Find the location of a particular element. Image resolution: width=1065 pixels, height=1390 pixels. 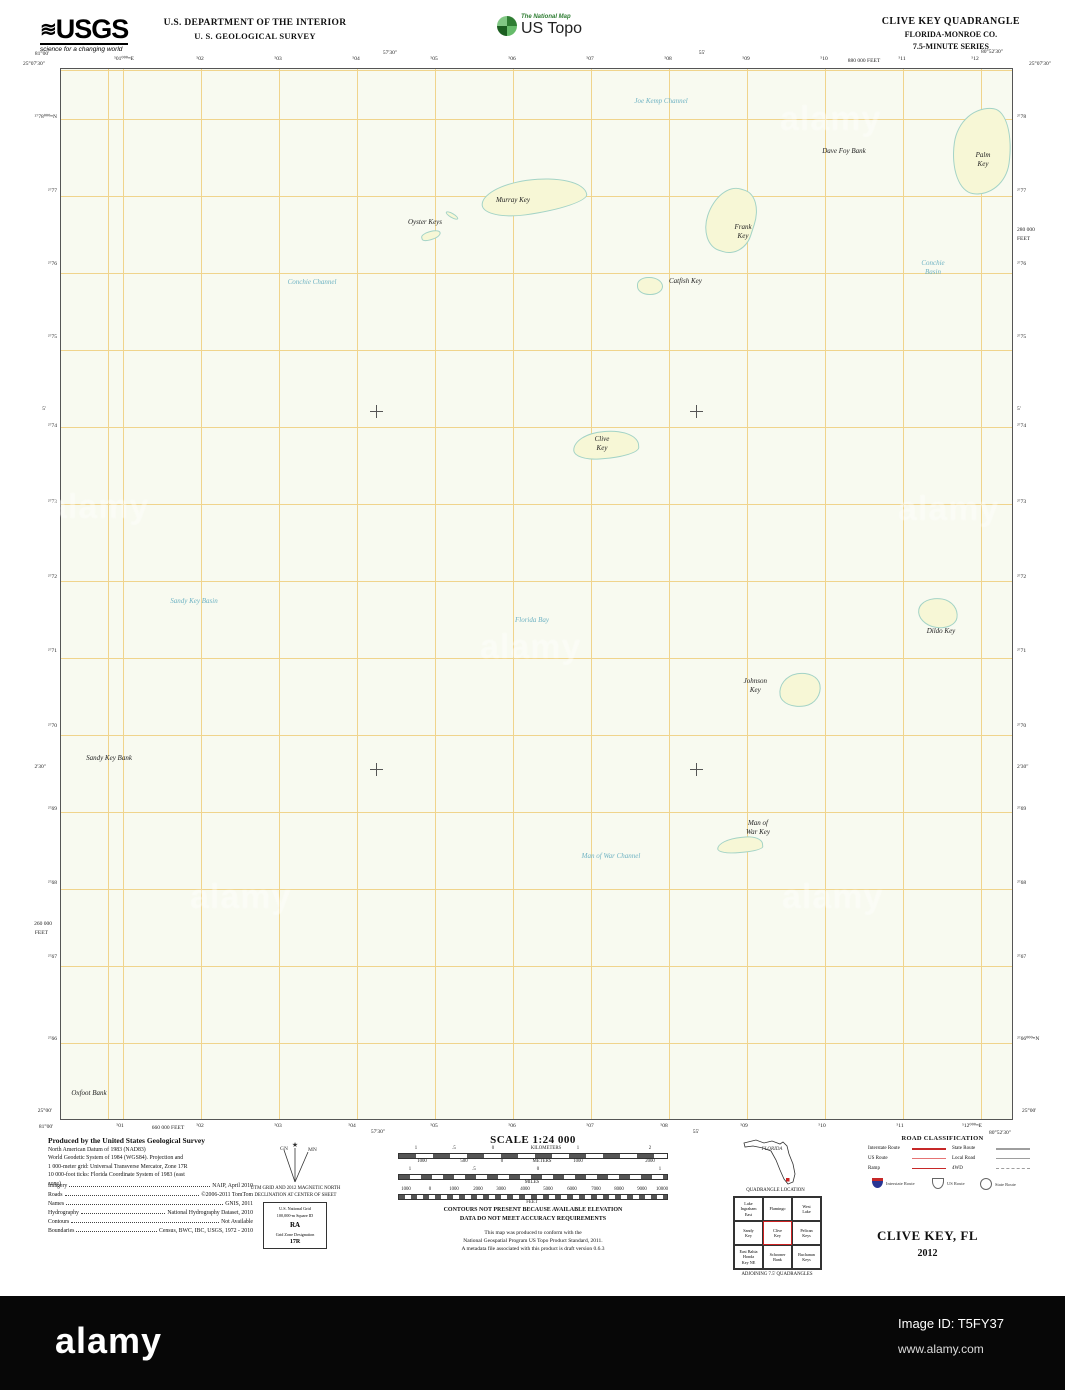

usng-square-id: RA is located at coordinates (295, 1224).